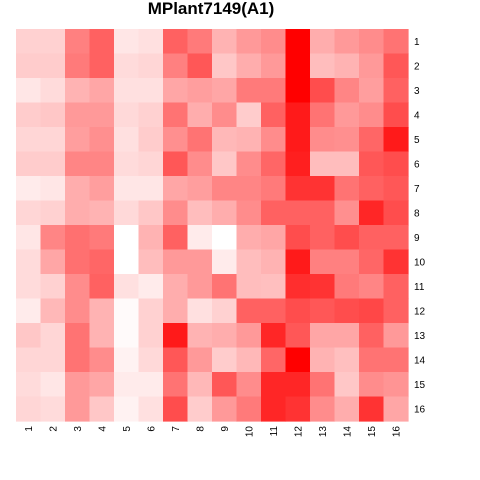  What do you see at coordinates (417, 189) in the screenshot?
I see `row-label: 7` at bounding box center [417, 189].